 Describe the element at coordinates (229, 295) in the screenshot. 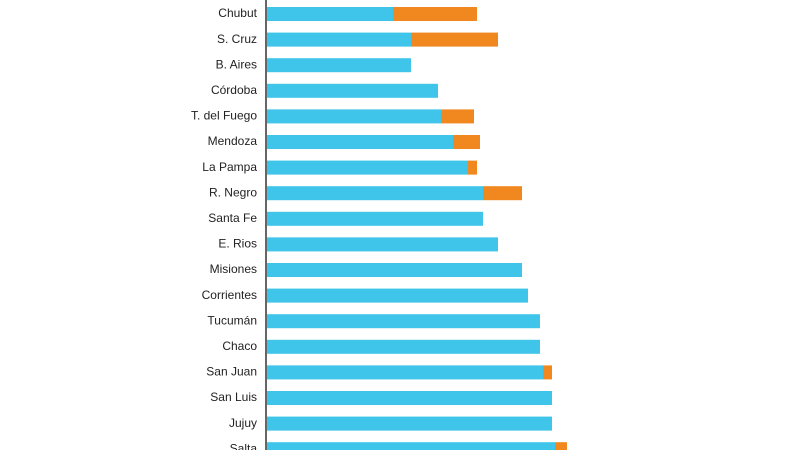

I see `category-label: Corrientes` at that location.